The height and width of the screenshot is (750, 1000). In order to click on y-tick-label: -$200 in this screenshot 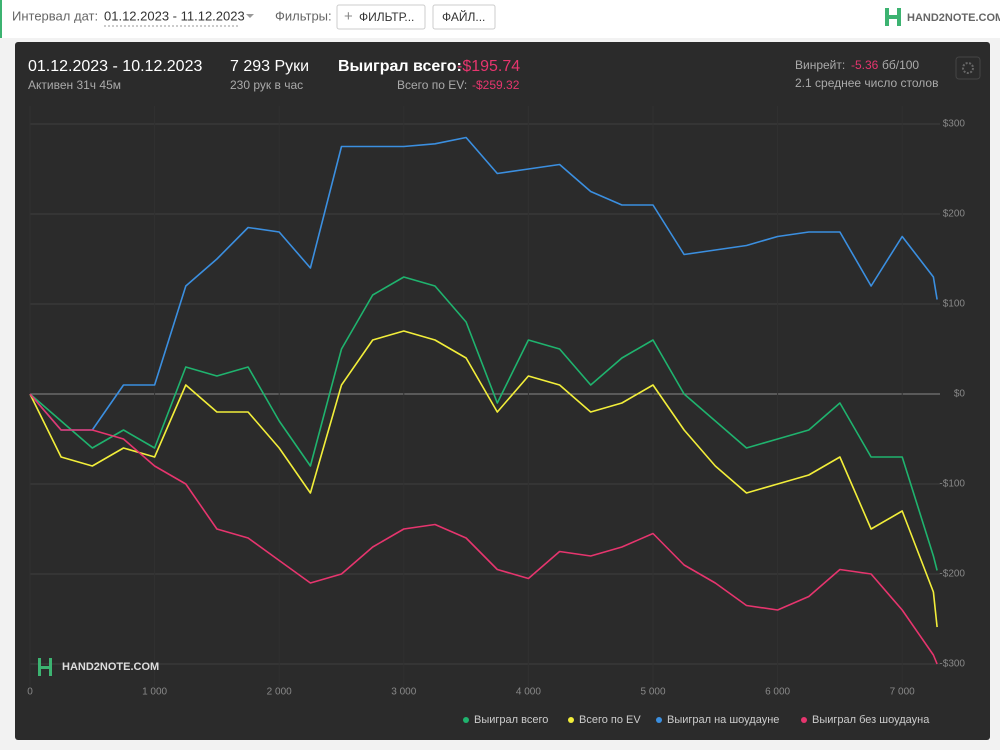, I will do `click(952, 574)`.